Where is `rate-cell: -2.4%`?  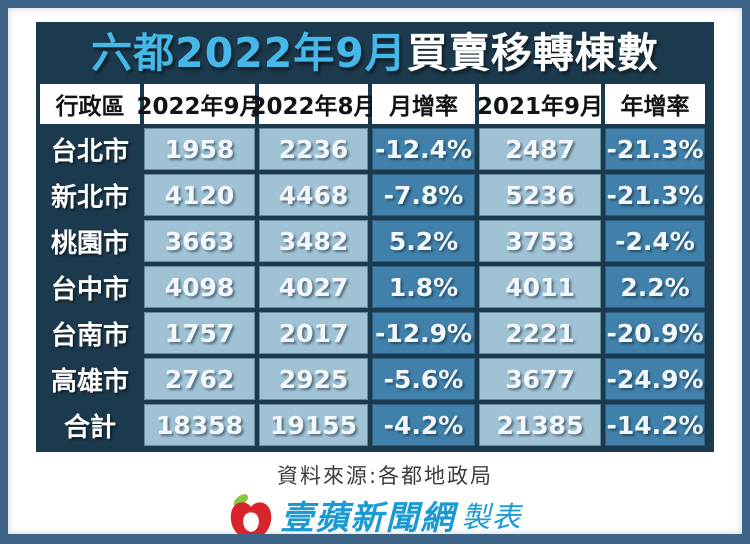 rate-cell: -2.4% is located at coordinates (655, 241).